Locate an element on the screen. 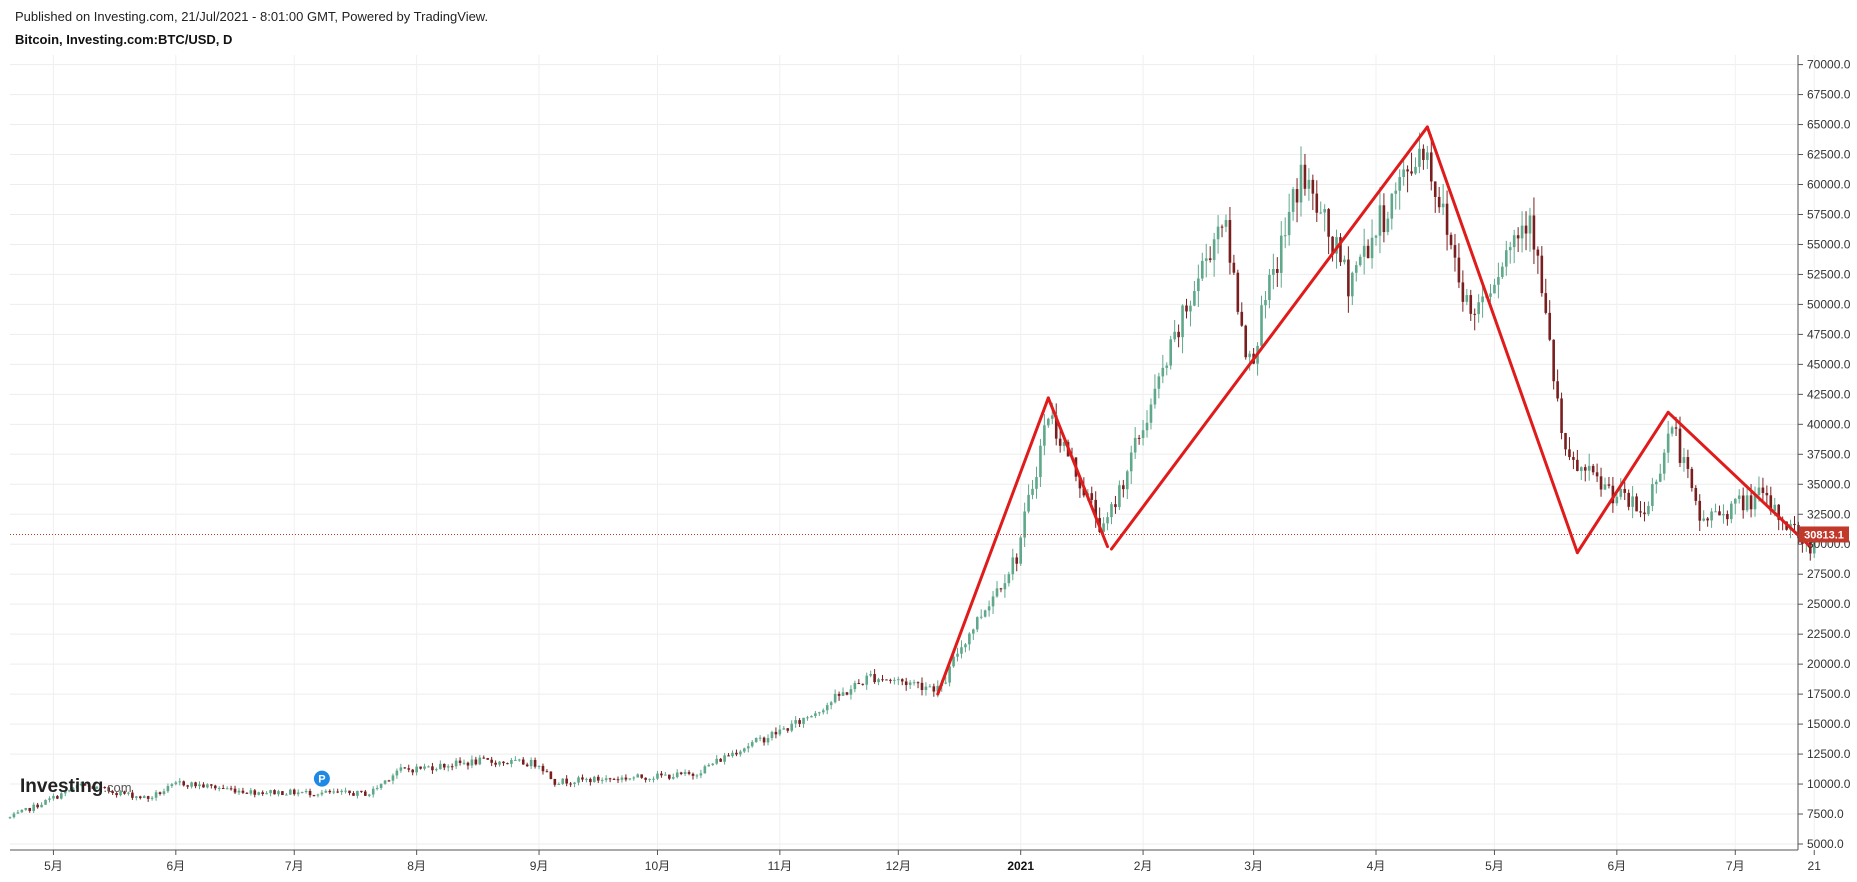 This screenshot has width=1857, height=882. pattern-line is located at coordinates (1078, 472).